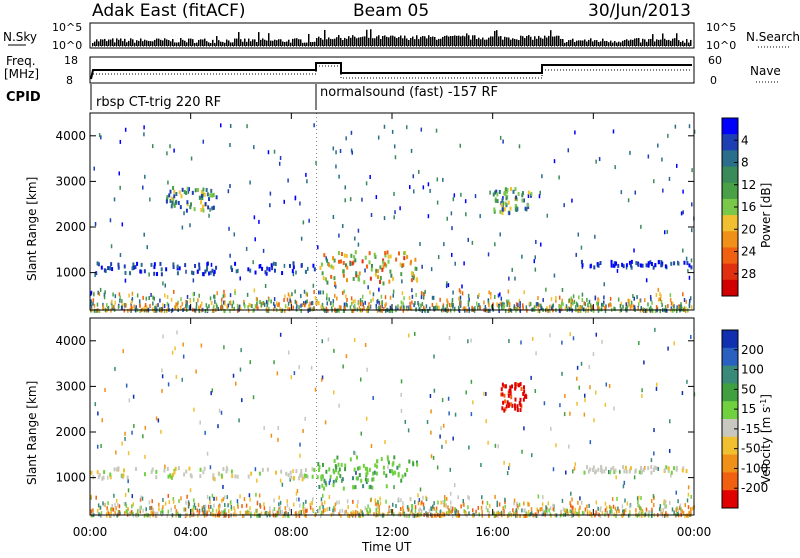 The height and width of the screenshot is (558, 800). What do you see at coordinates (730, 357) in the screenshot?
I see `colorbar-swatch` at bounding box center [730, 357].